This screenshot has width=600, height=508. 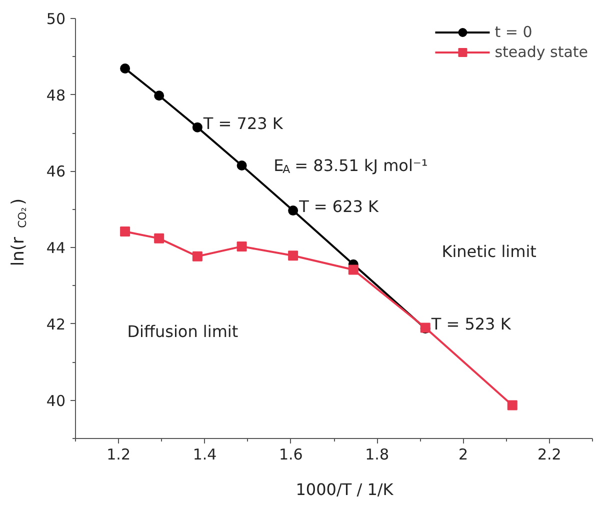 I want to click on annotation: T = 623 K, so click(x=339, y=206).